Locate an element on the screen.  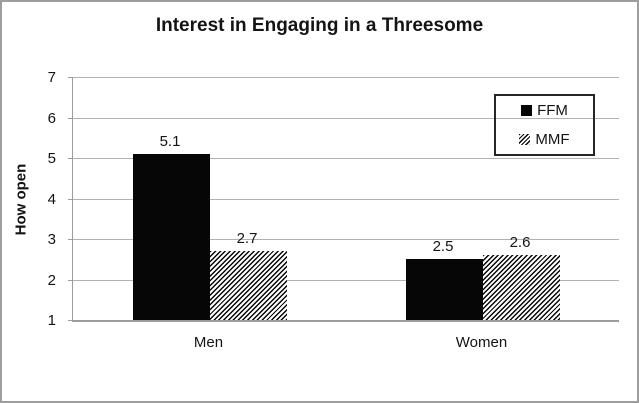
bar-women-mmf is located at coordinates (521, 287).